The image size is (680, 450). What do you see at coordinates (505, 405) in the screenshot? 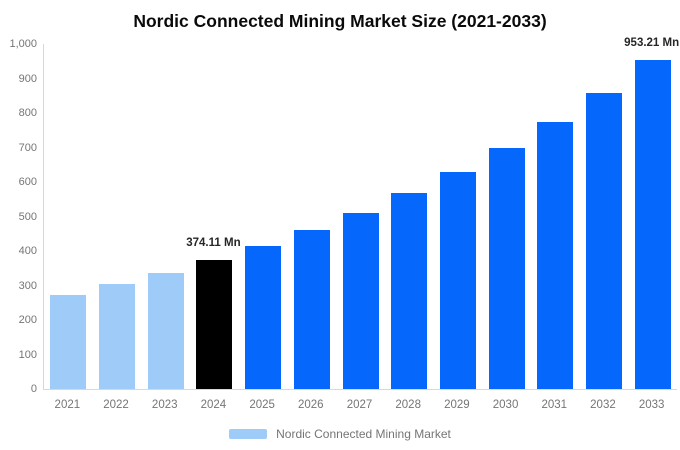
I see `x-label-2030: 2030` at bounding box center [505, 405].